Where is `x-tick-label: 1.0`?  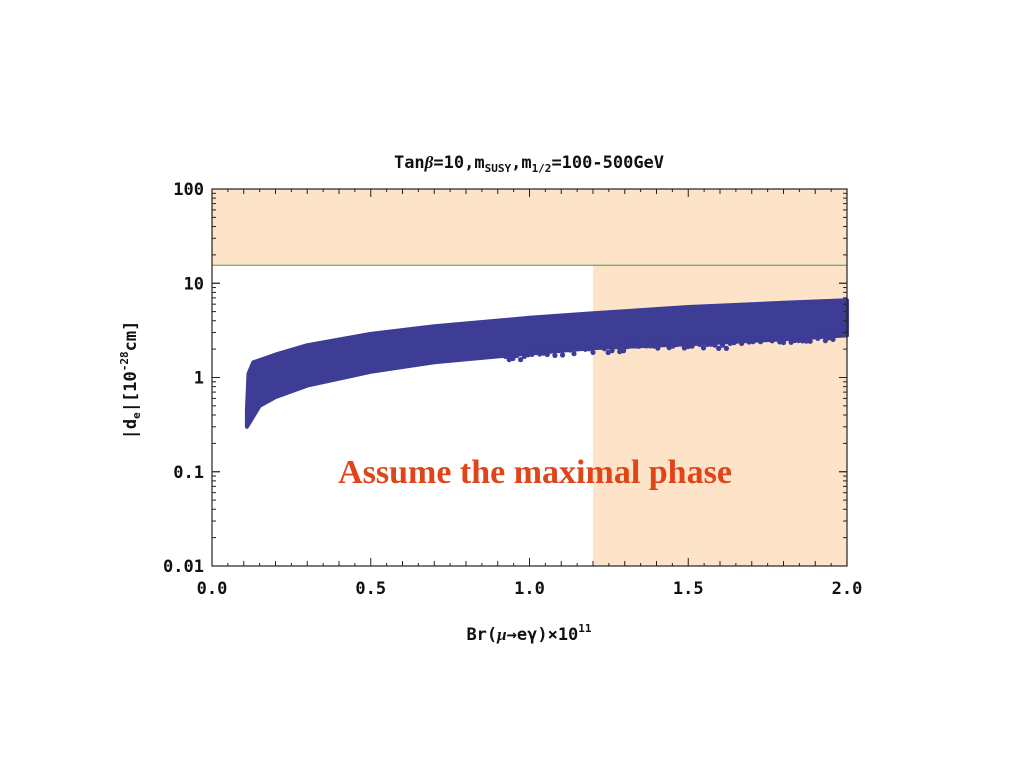 x-tick-label: 1.0 is located at coordinates (529, 589).